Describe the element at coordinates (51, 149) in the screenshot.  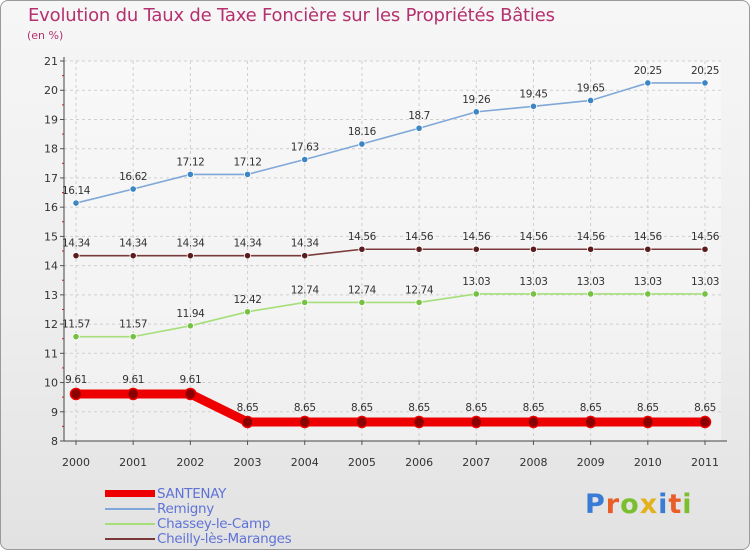
I see `y-tick-label: 18` at that location.